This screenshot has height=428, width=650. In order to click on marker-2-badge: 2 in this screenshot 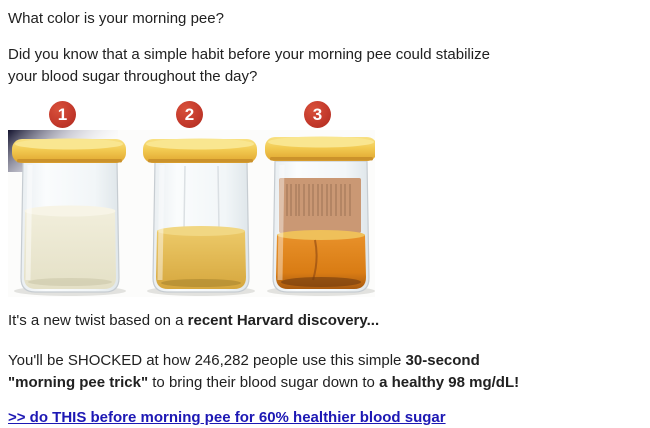, I will do `click(189, 114)`.